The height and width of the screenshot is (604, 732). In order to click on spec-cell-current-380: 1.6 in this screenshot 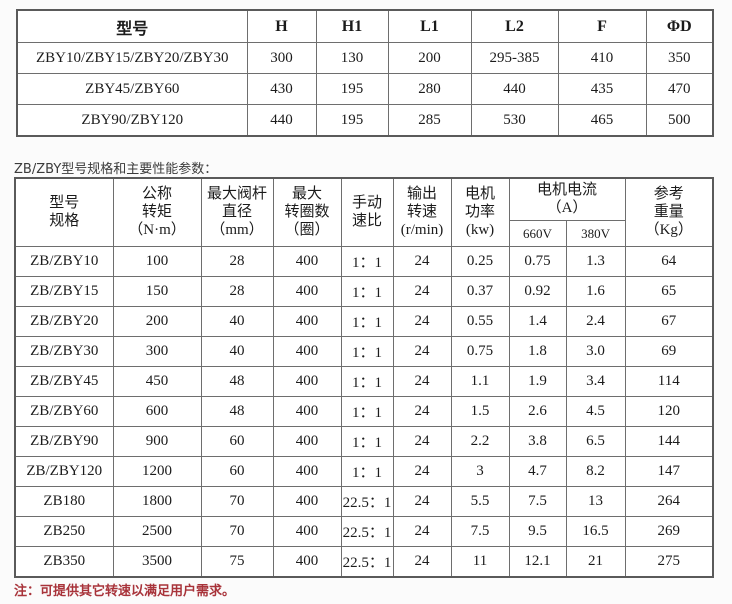, I will do `click(595, 292)`.